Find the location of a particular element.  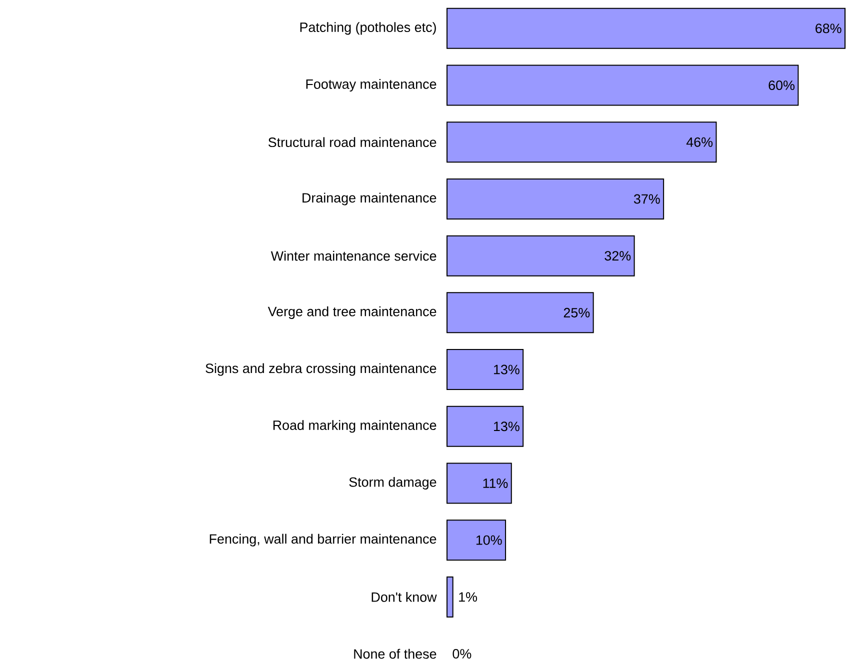

y-tick-label: Winter maintenance service is located at coordinates (353, 255).